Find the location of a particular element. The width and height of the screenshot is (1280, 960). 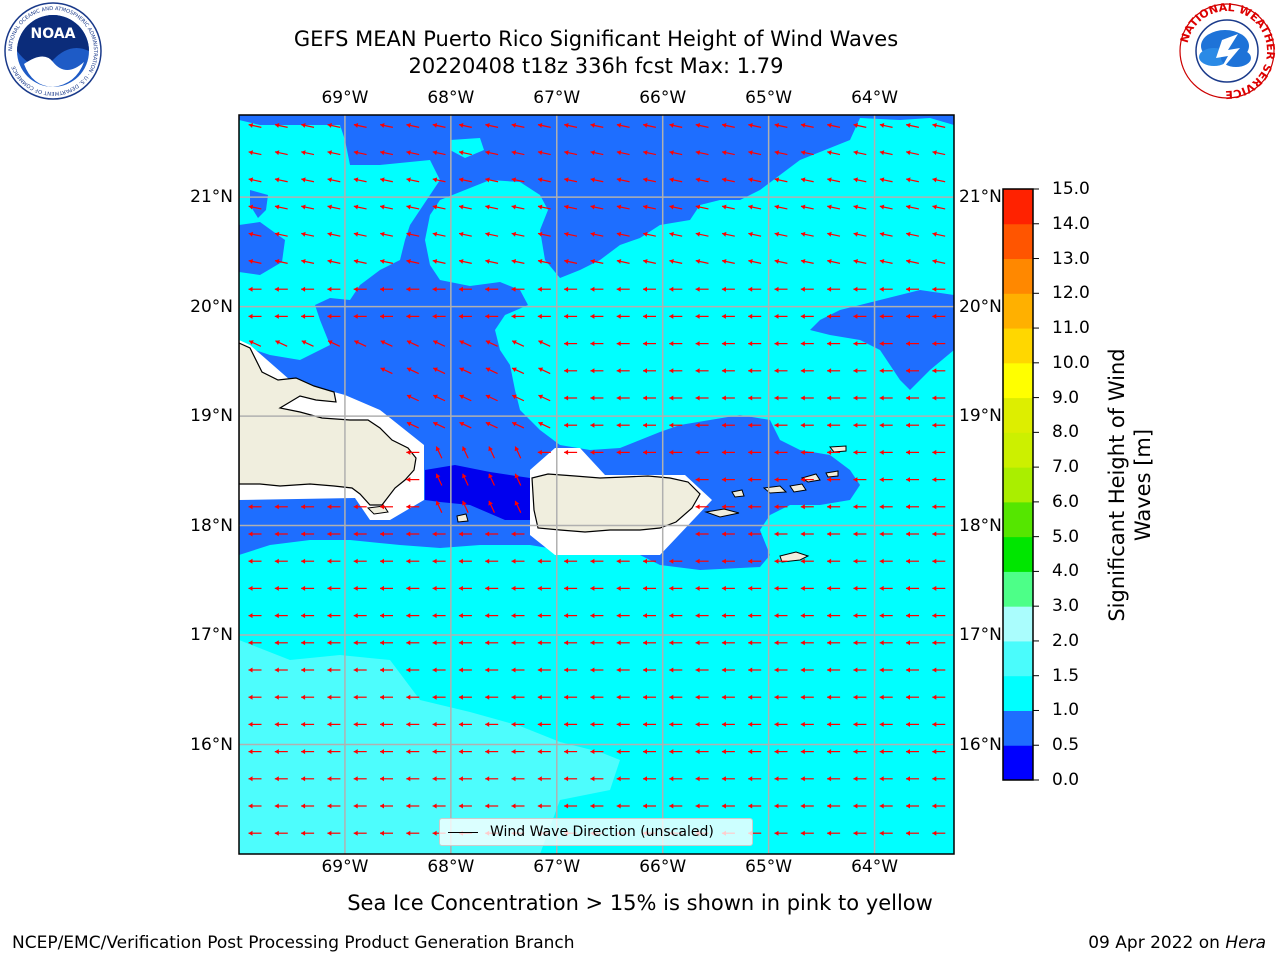

mid-blue-northeast-region is located at coordinates (882, 340).